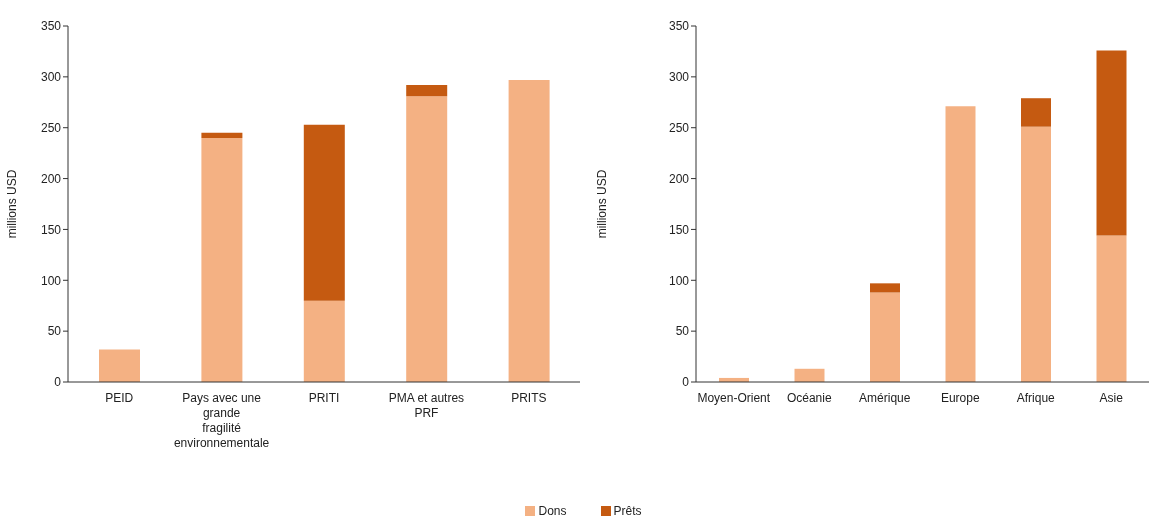 Image resolution: width=1167 pixels, height=518 pixels. Describe the element at coordinates (1036, 398) in the screenshot. I see `x-tick-label: Afrique` at that location.